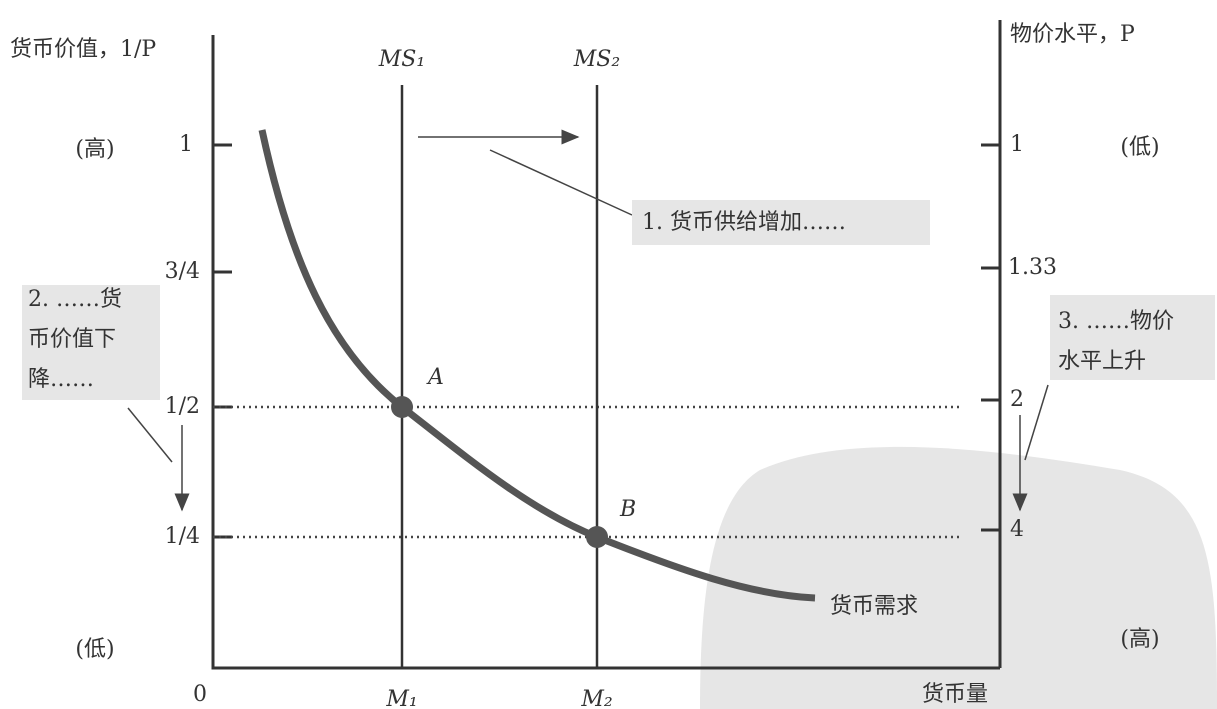 Image resolution: width=1217 pixels, height=709 pixels. Describe the element at coordinates (402, 407) in the screenshot. I see `point-a` at that location.